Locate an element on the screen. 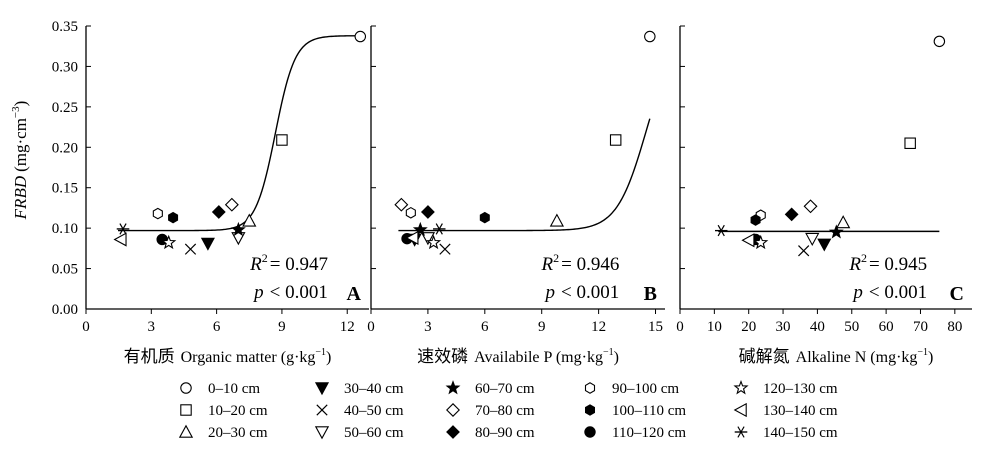  x-tick-label: 15 is located at coordinates (655, 327).